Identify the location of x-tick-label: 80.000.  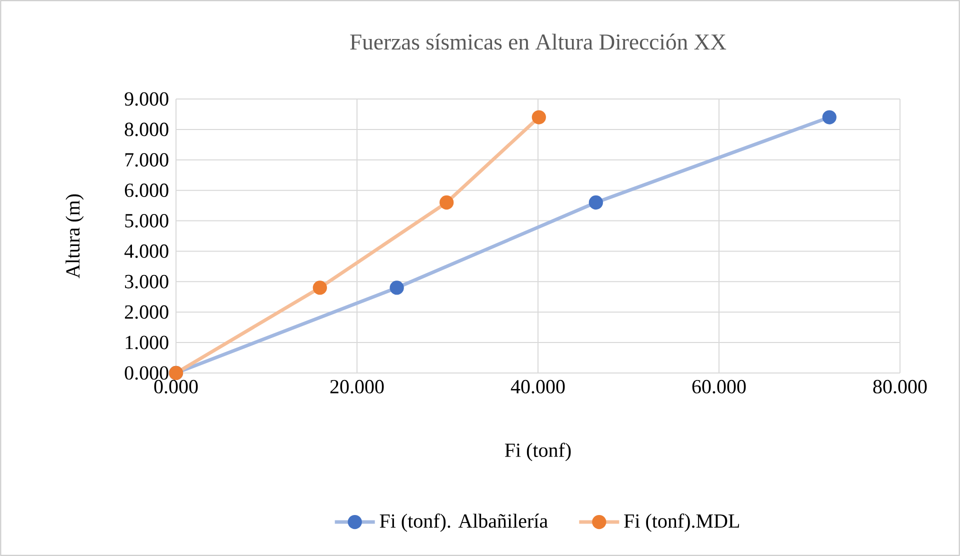
(900, 387).